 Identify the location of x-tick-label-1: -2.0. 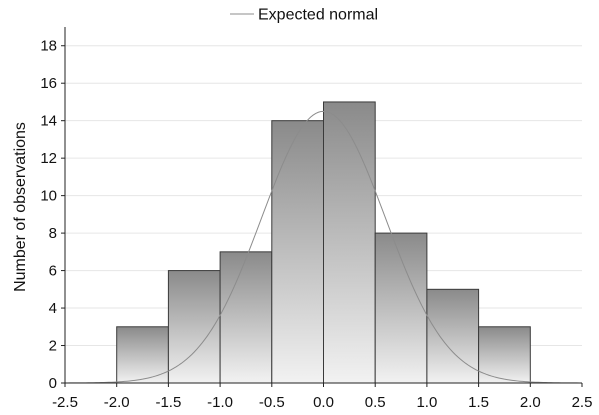
(117, 402).